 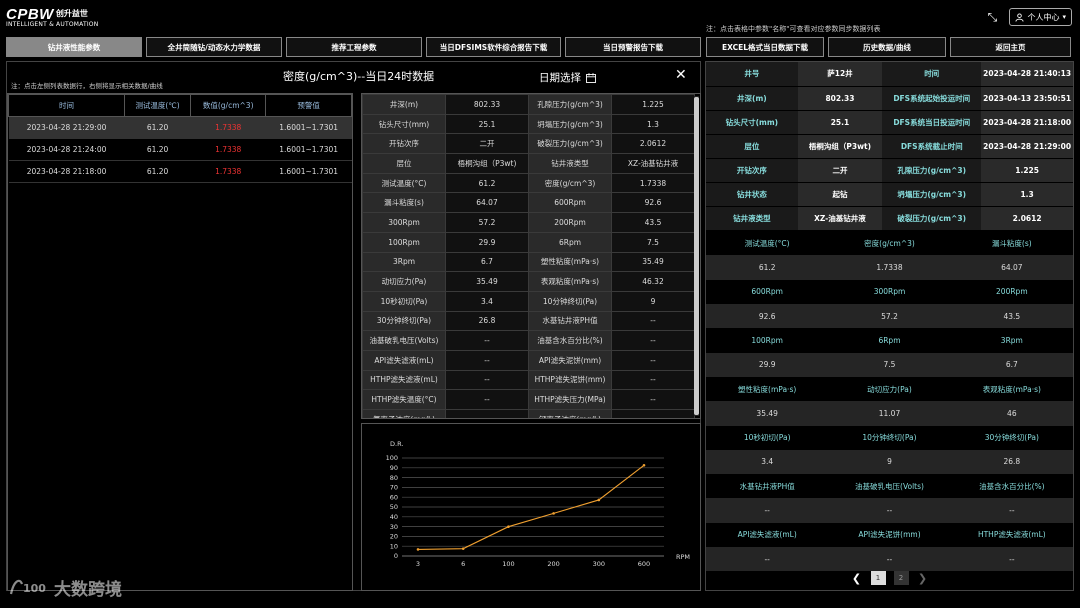 I want to click on param-scrollbar, so click(x=696, y=256).